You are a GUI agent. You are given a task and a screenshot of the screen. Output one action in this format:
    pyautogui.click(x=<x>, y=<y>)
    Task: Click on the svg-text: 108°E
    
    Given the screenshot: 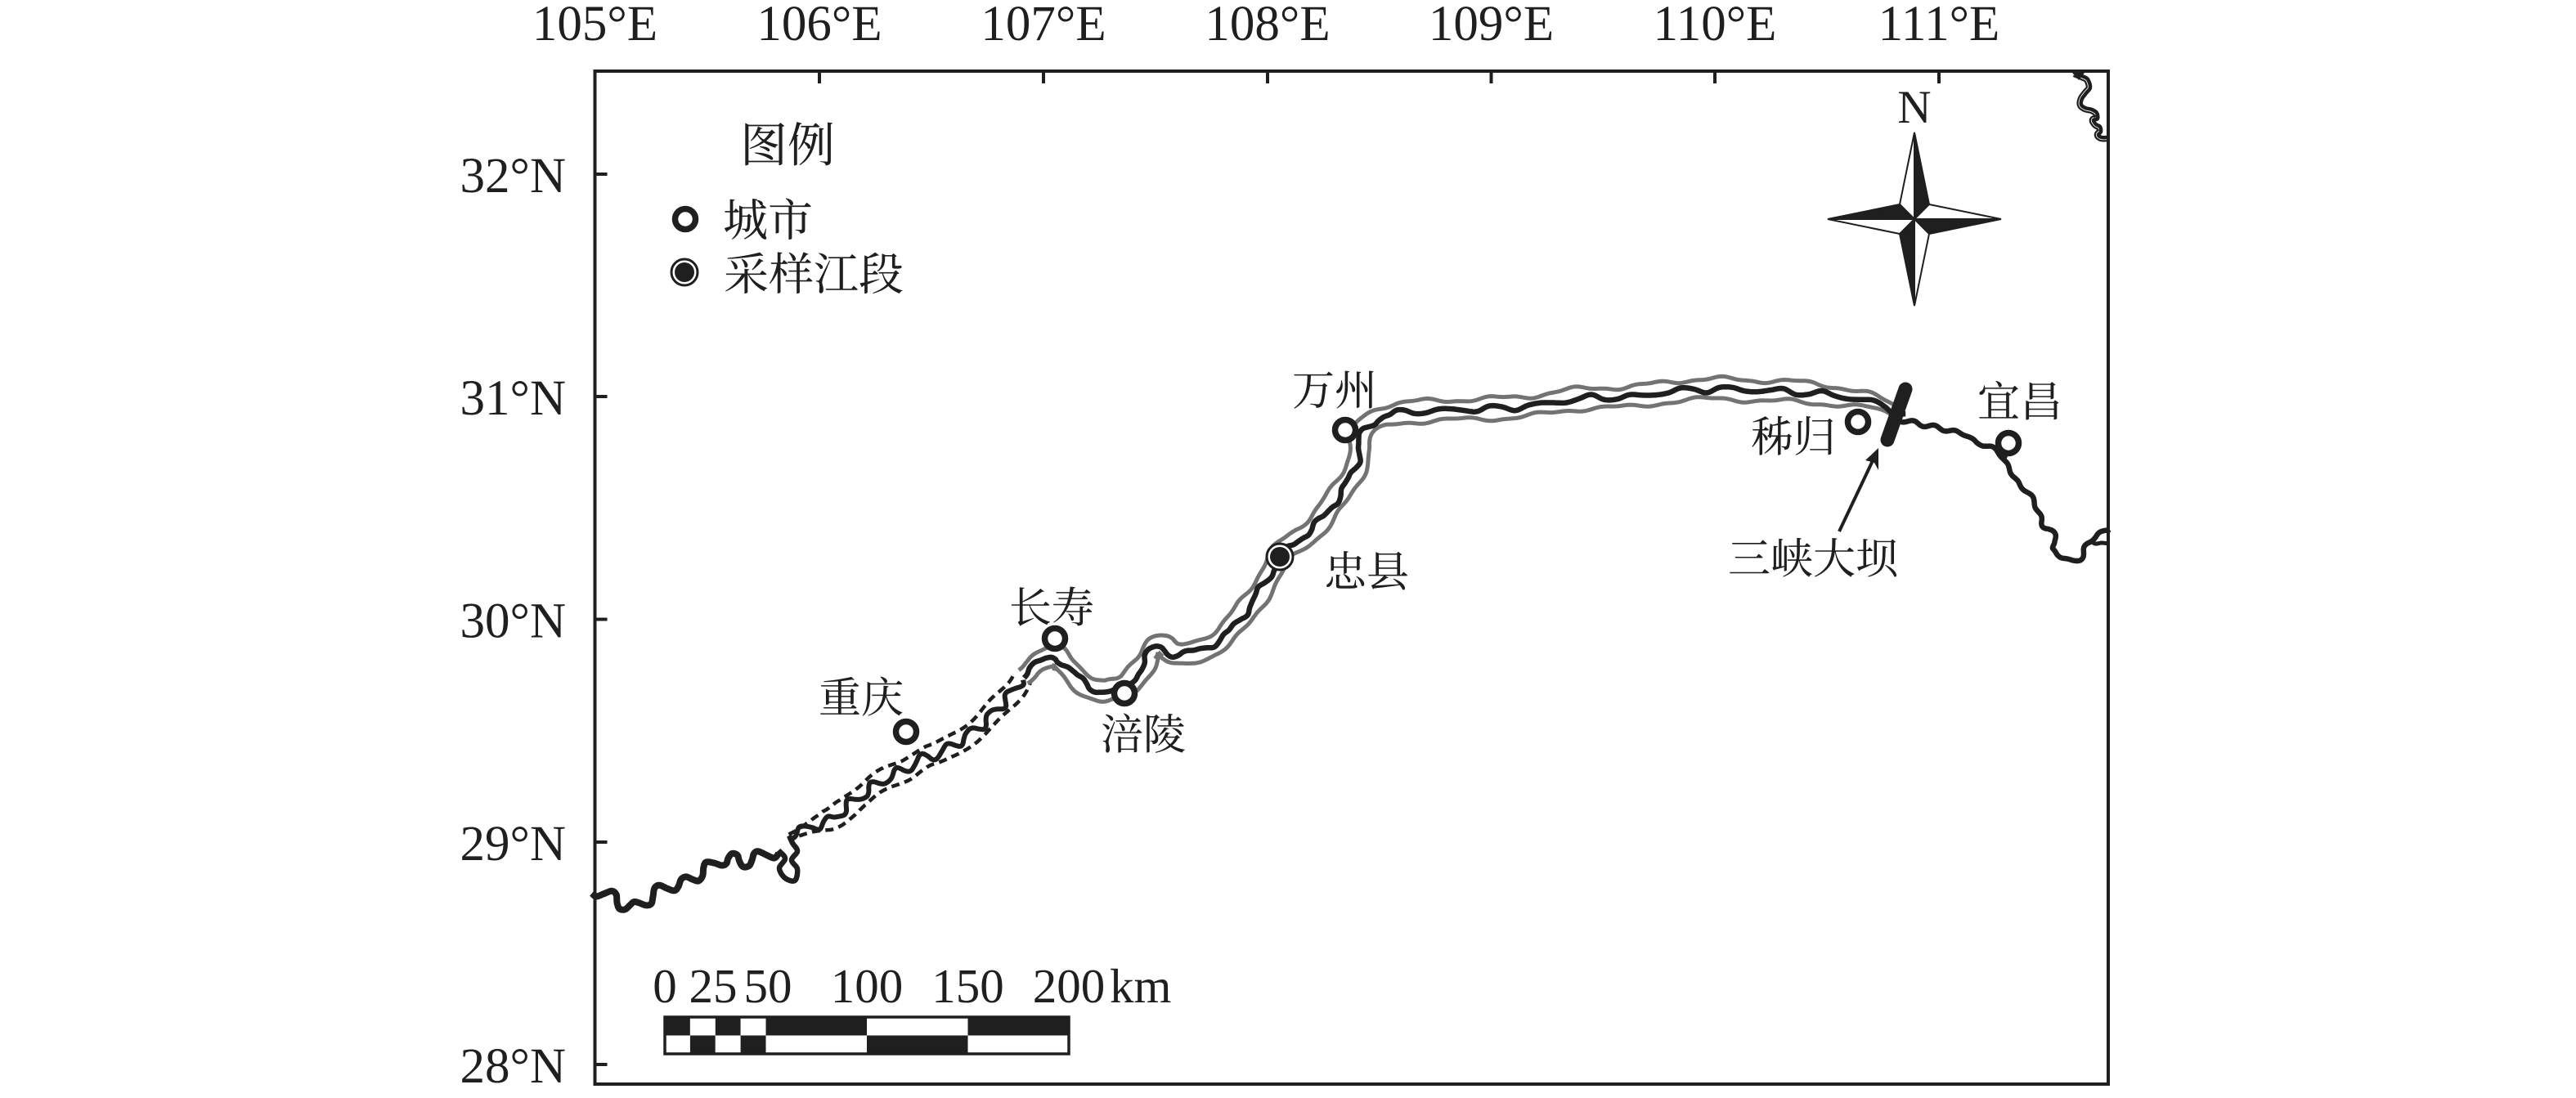 What is the action you would take?
    pyautogui.click(x=1267, y=26)
    